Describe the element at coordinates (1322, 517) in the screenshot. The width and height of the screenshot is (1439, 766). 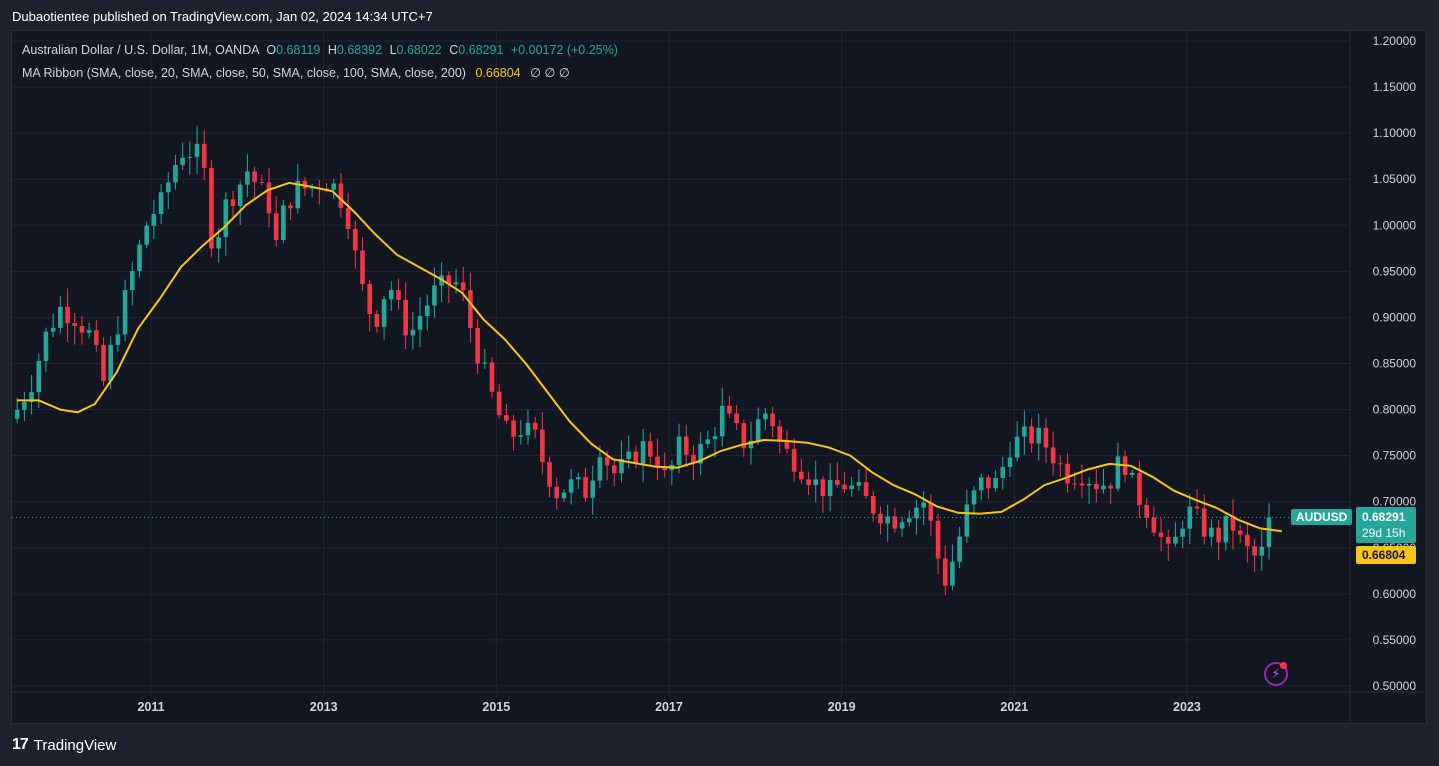
I see `symbol-tag: AUDUSD` at that location.